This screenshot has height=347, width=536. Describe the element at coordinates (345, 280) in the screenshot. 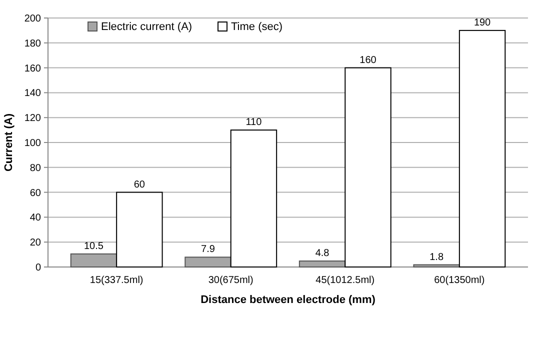

I see `x-tick-label: 45(1012.5ml)` at that location.